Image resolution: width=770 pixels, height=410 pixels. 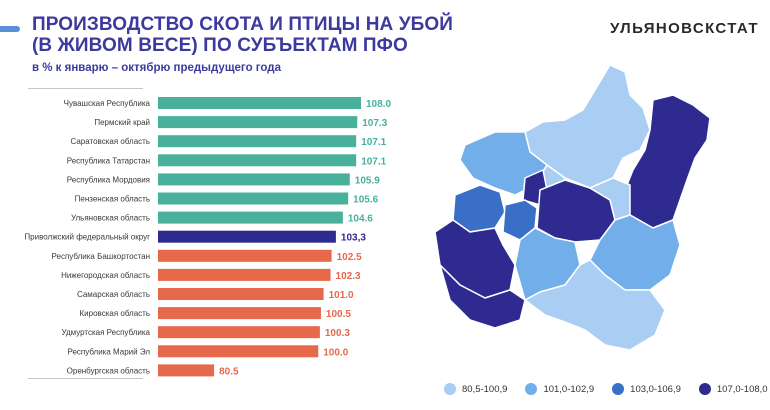 What do you see at coordinates (115, 313) in the screenshot?
I see `category-label: Кировская область` at bounding box center [115, 313].